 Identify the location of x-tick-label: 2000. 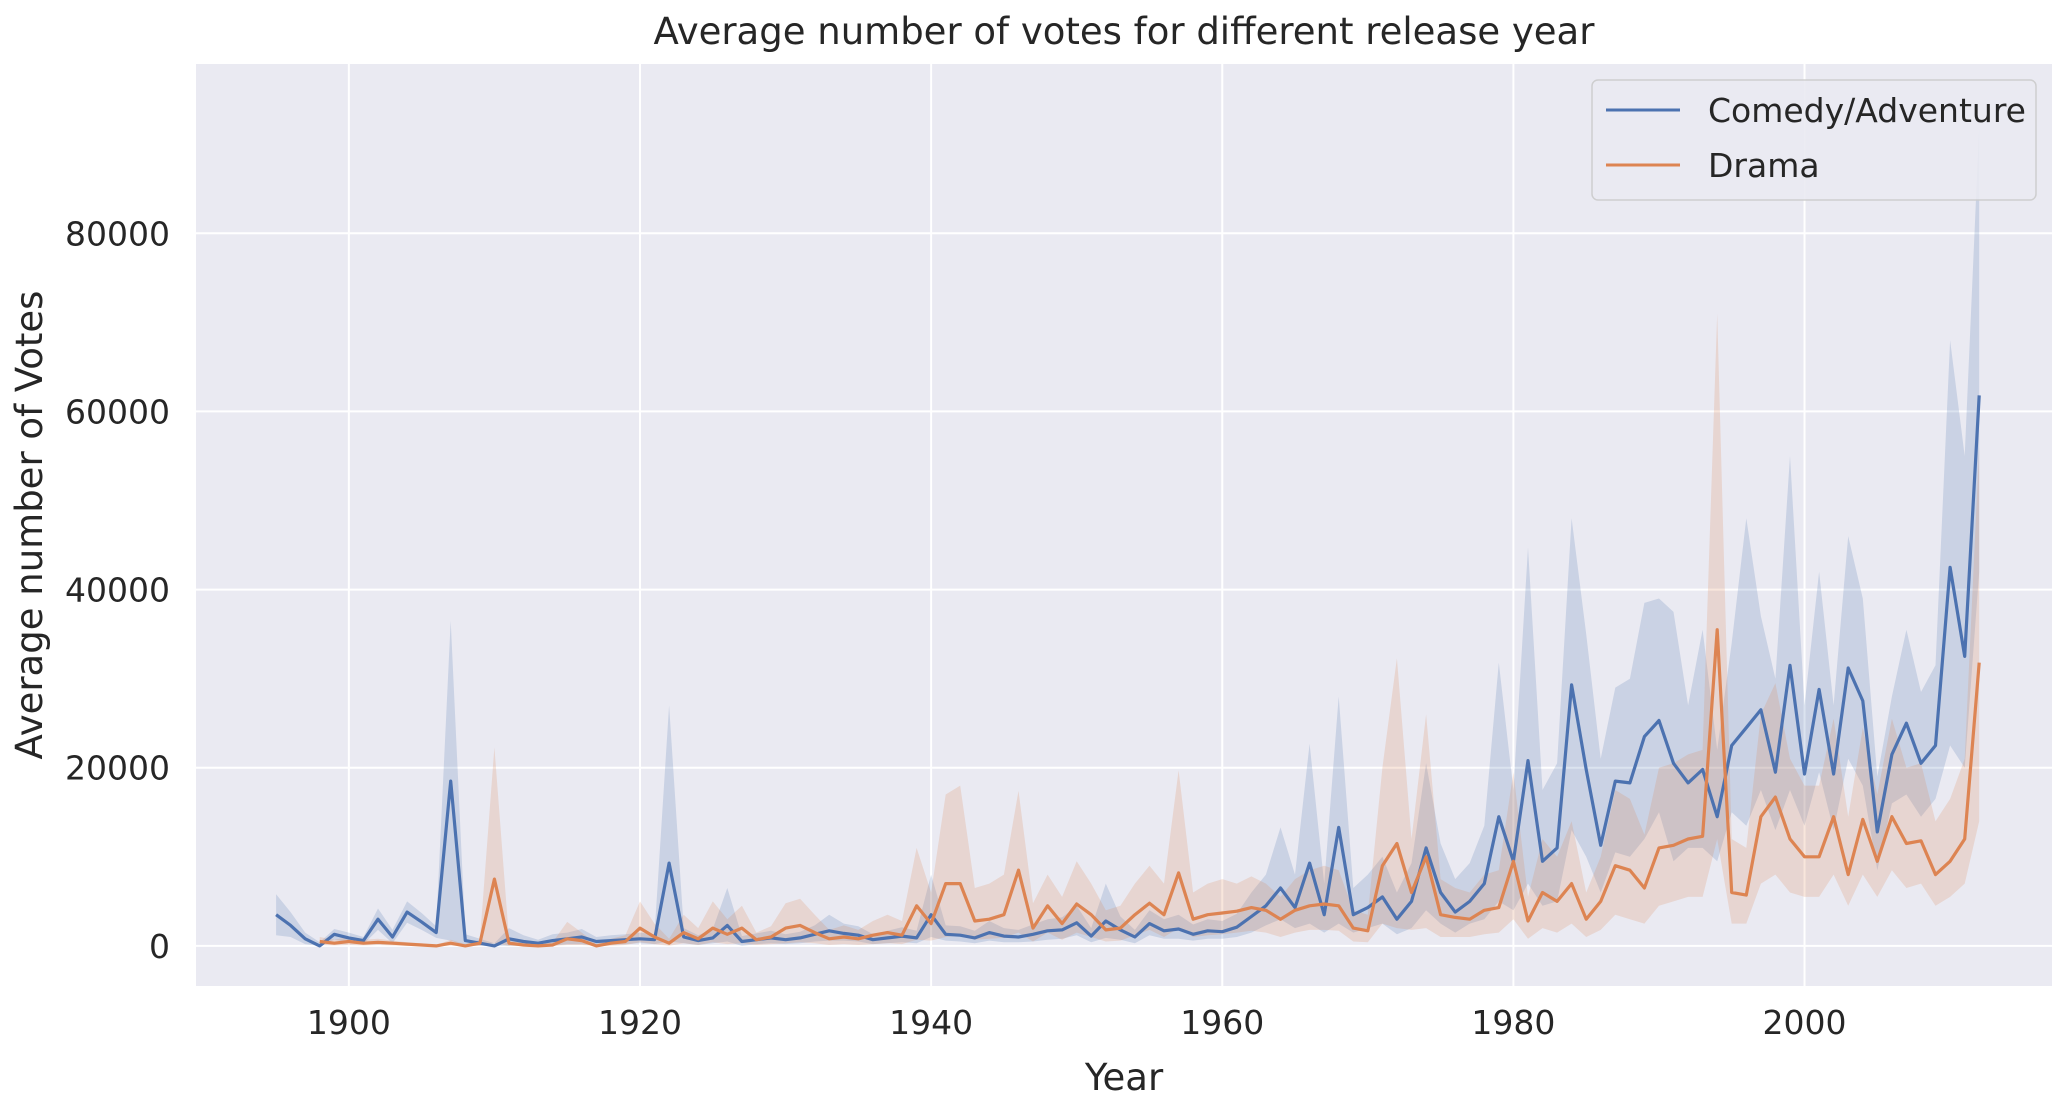
(1805, 1022).